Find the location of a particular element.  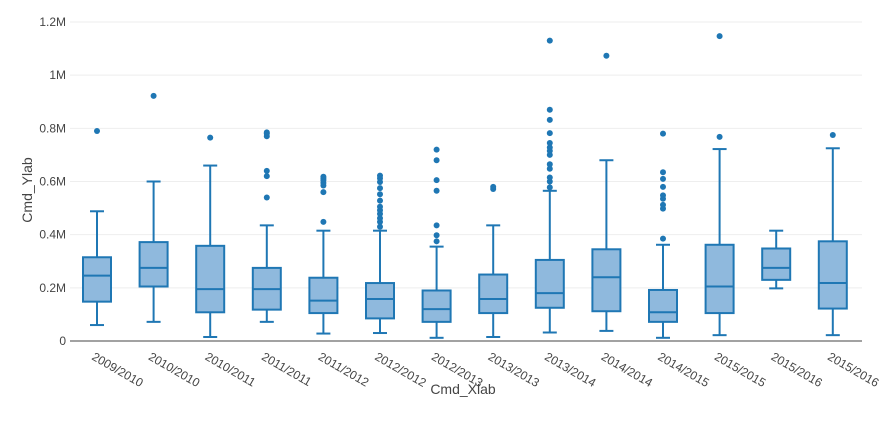

y-tick-label: 0.2M is located at coordinates (52, 288).